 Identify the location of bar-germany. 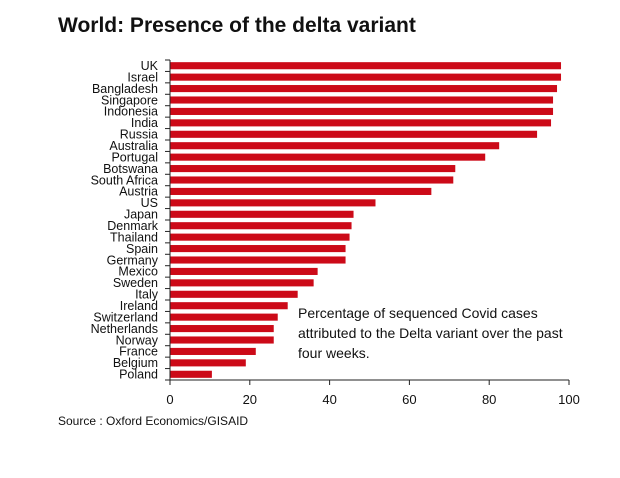
(258, 260).